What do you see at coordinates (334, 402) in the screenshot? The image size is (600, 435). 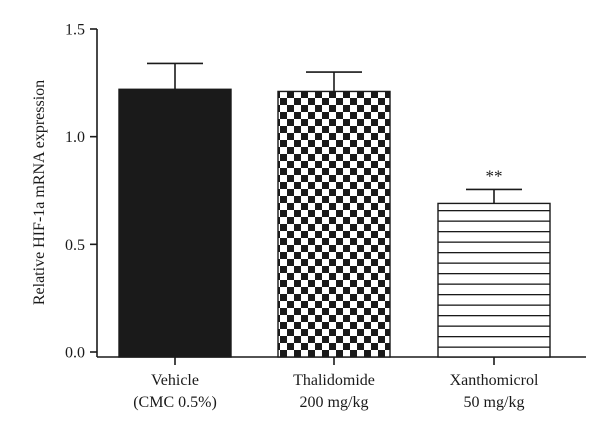 I see `category-sublabel: 200 mg/kg` at bounding box center [334, 402].